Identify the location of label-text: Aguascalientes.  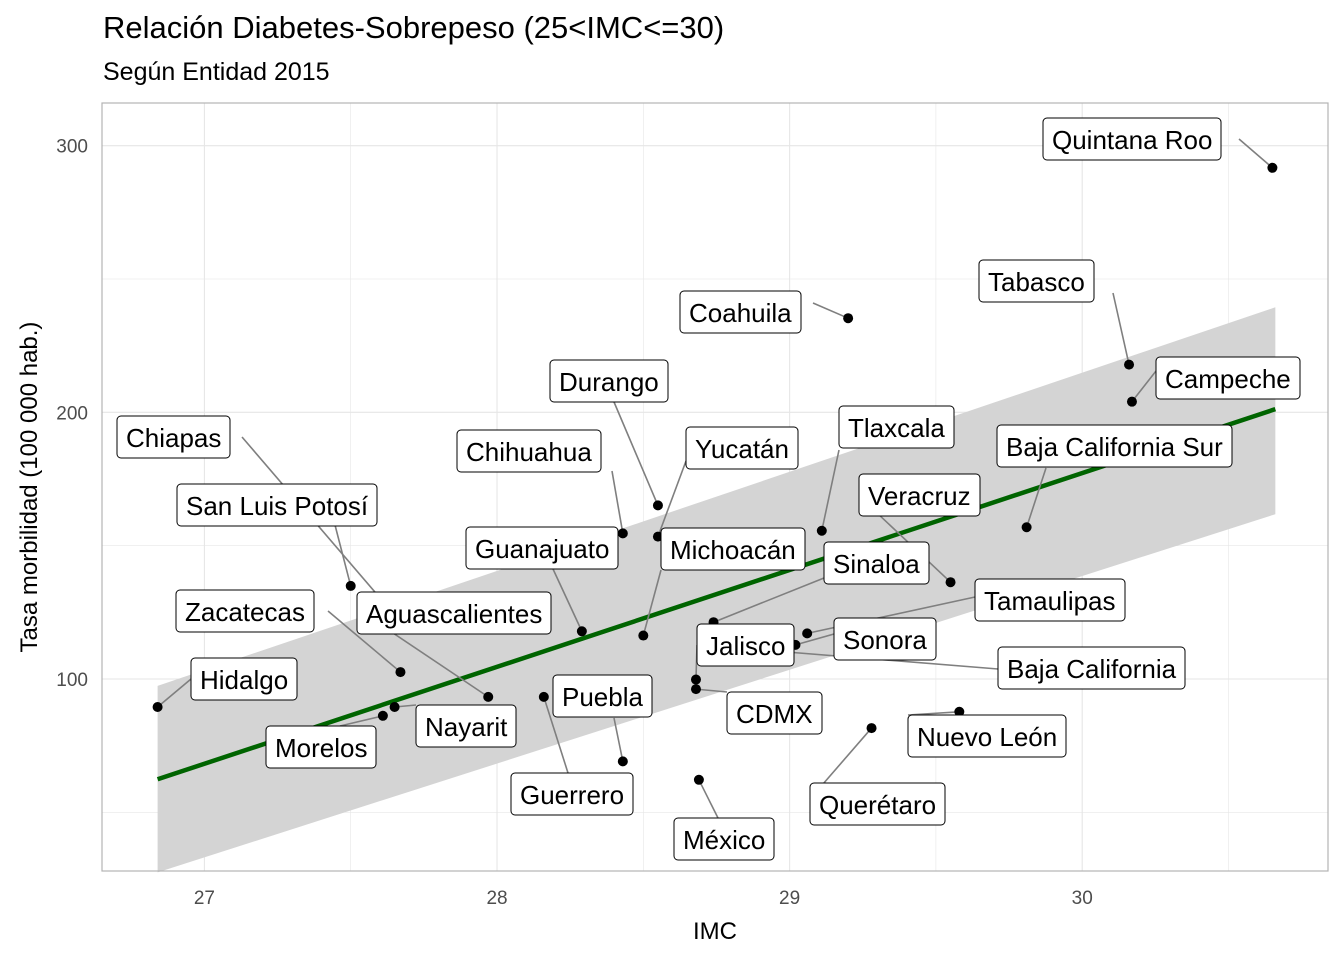
(454, 614).